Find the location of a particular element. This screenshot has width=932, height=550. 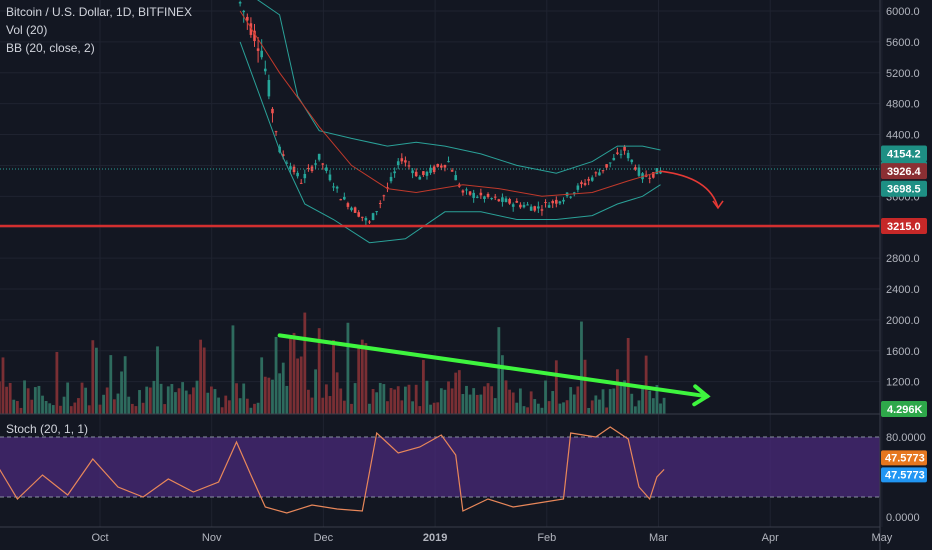

price-tick-label: 4800.0 is located at coordinates (903, 105).